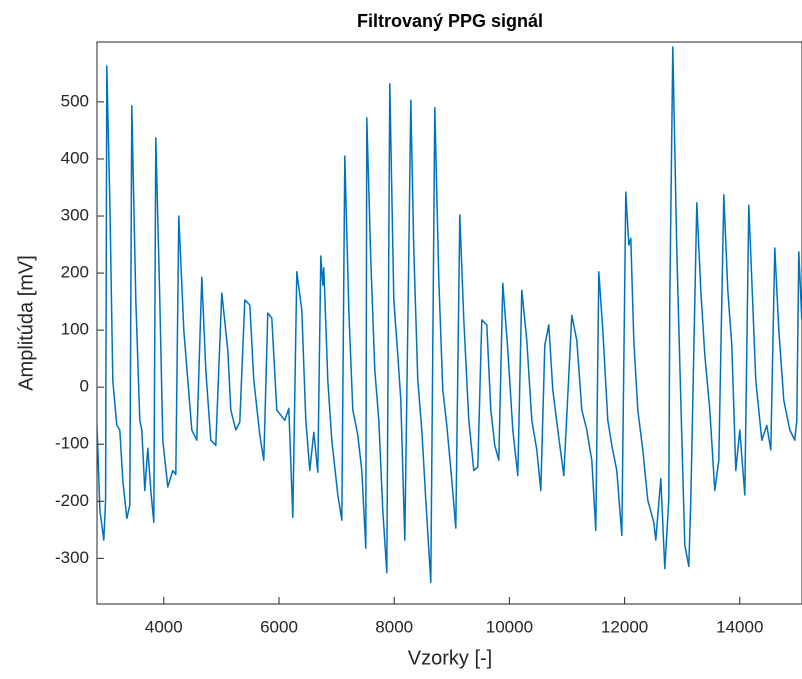  I want to click on x-tick-label: 12000, so click(624, 626).